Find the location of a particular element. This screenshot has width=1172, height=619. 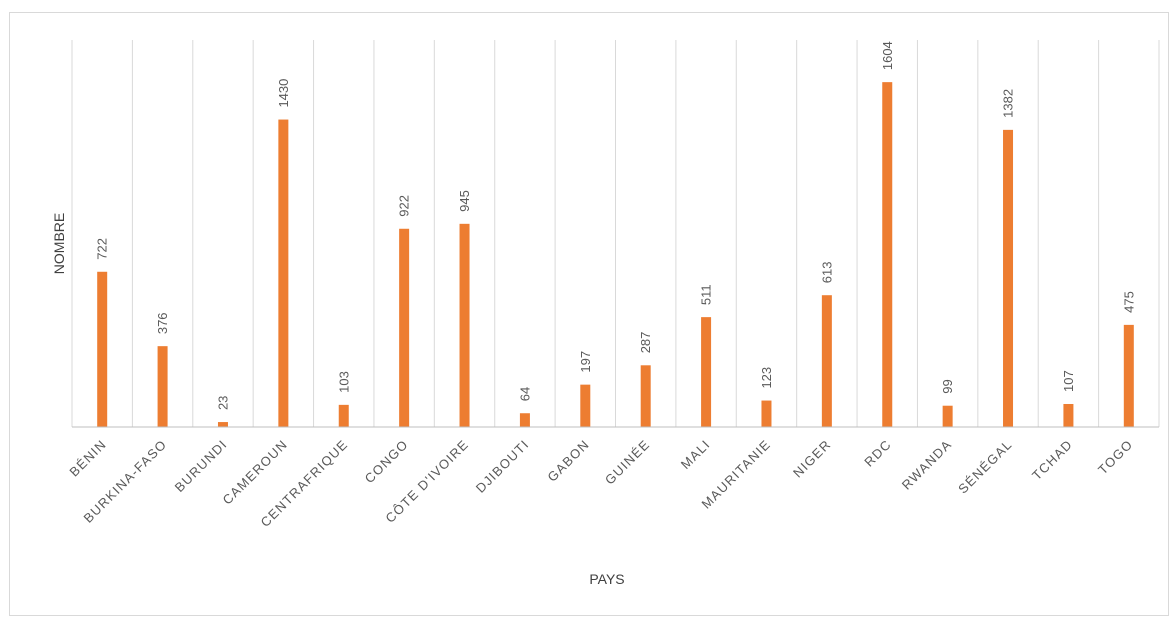

x-tick-label: GUINÉE is located at coordinates (627, 462).